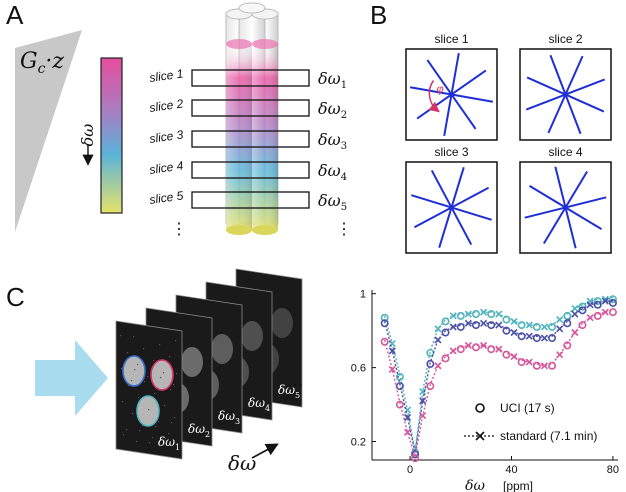  Describe the element at coordinates (451, 152) in the screenshot. I see `slice-title: slice 3` at that location.